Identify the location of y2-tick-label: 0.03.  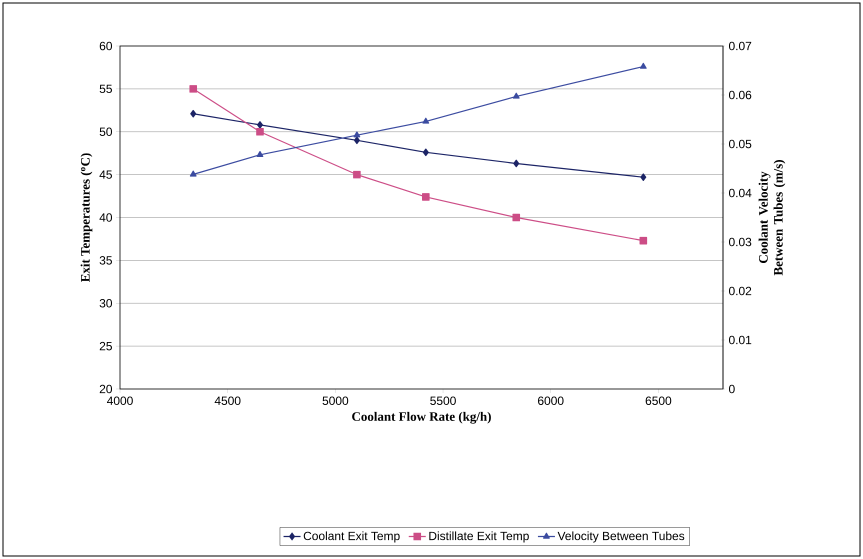
(740, 242).